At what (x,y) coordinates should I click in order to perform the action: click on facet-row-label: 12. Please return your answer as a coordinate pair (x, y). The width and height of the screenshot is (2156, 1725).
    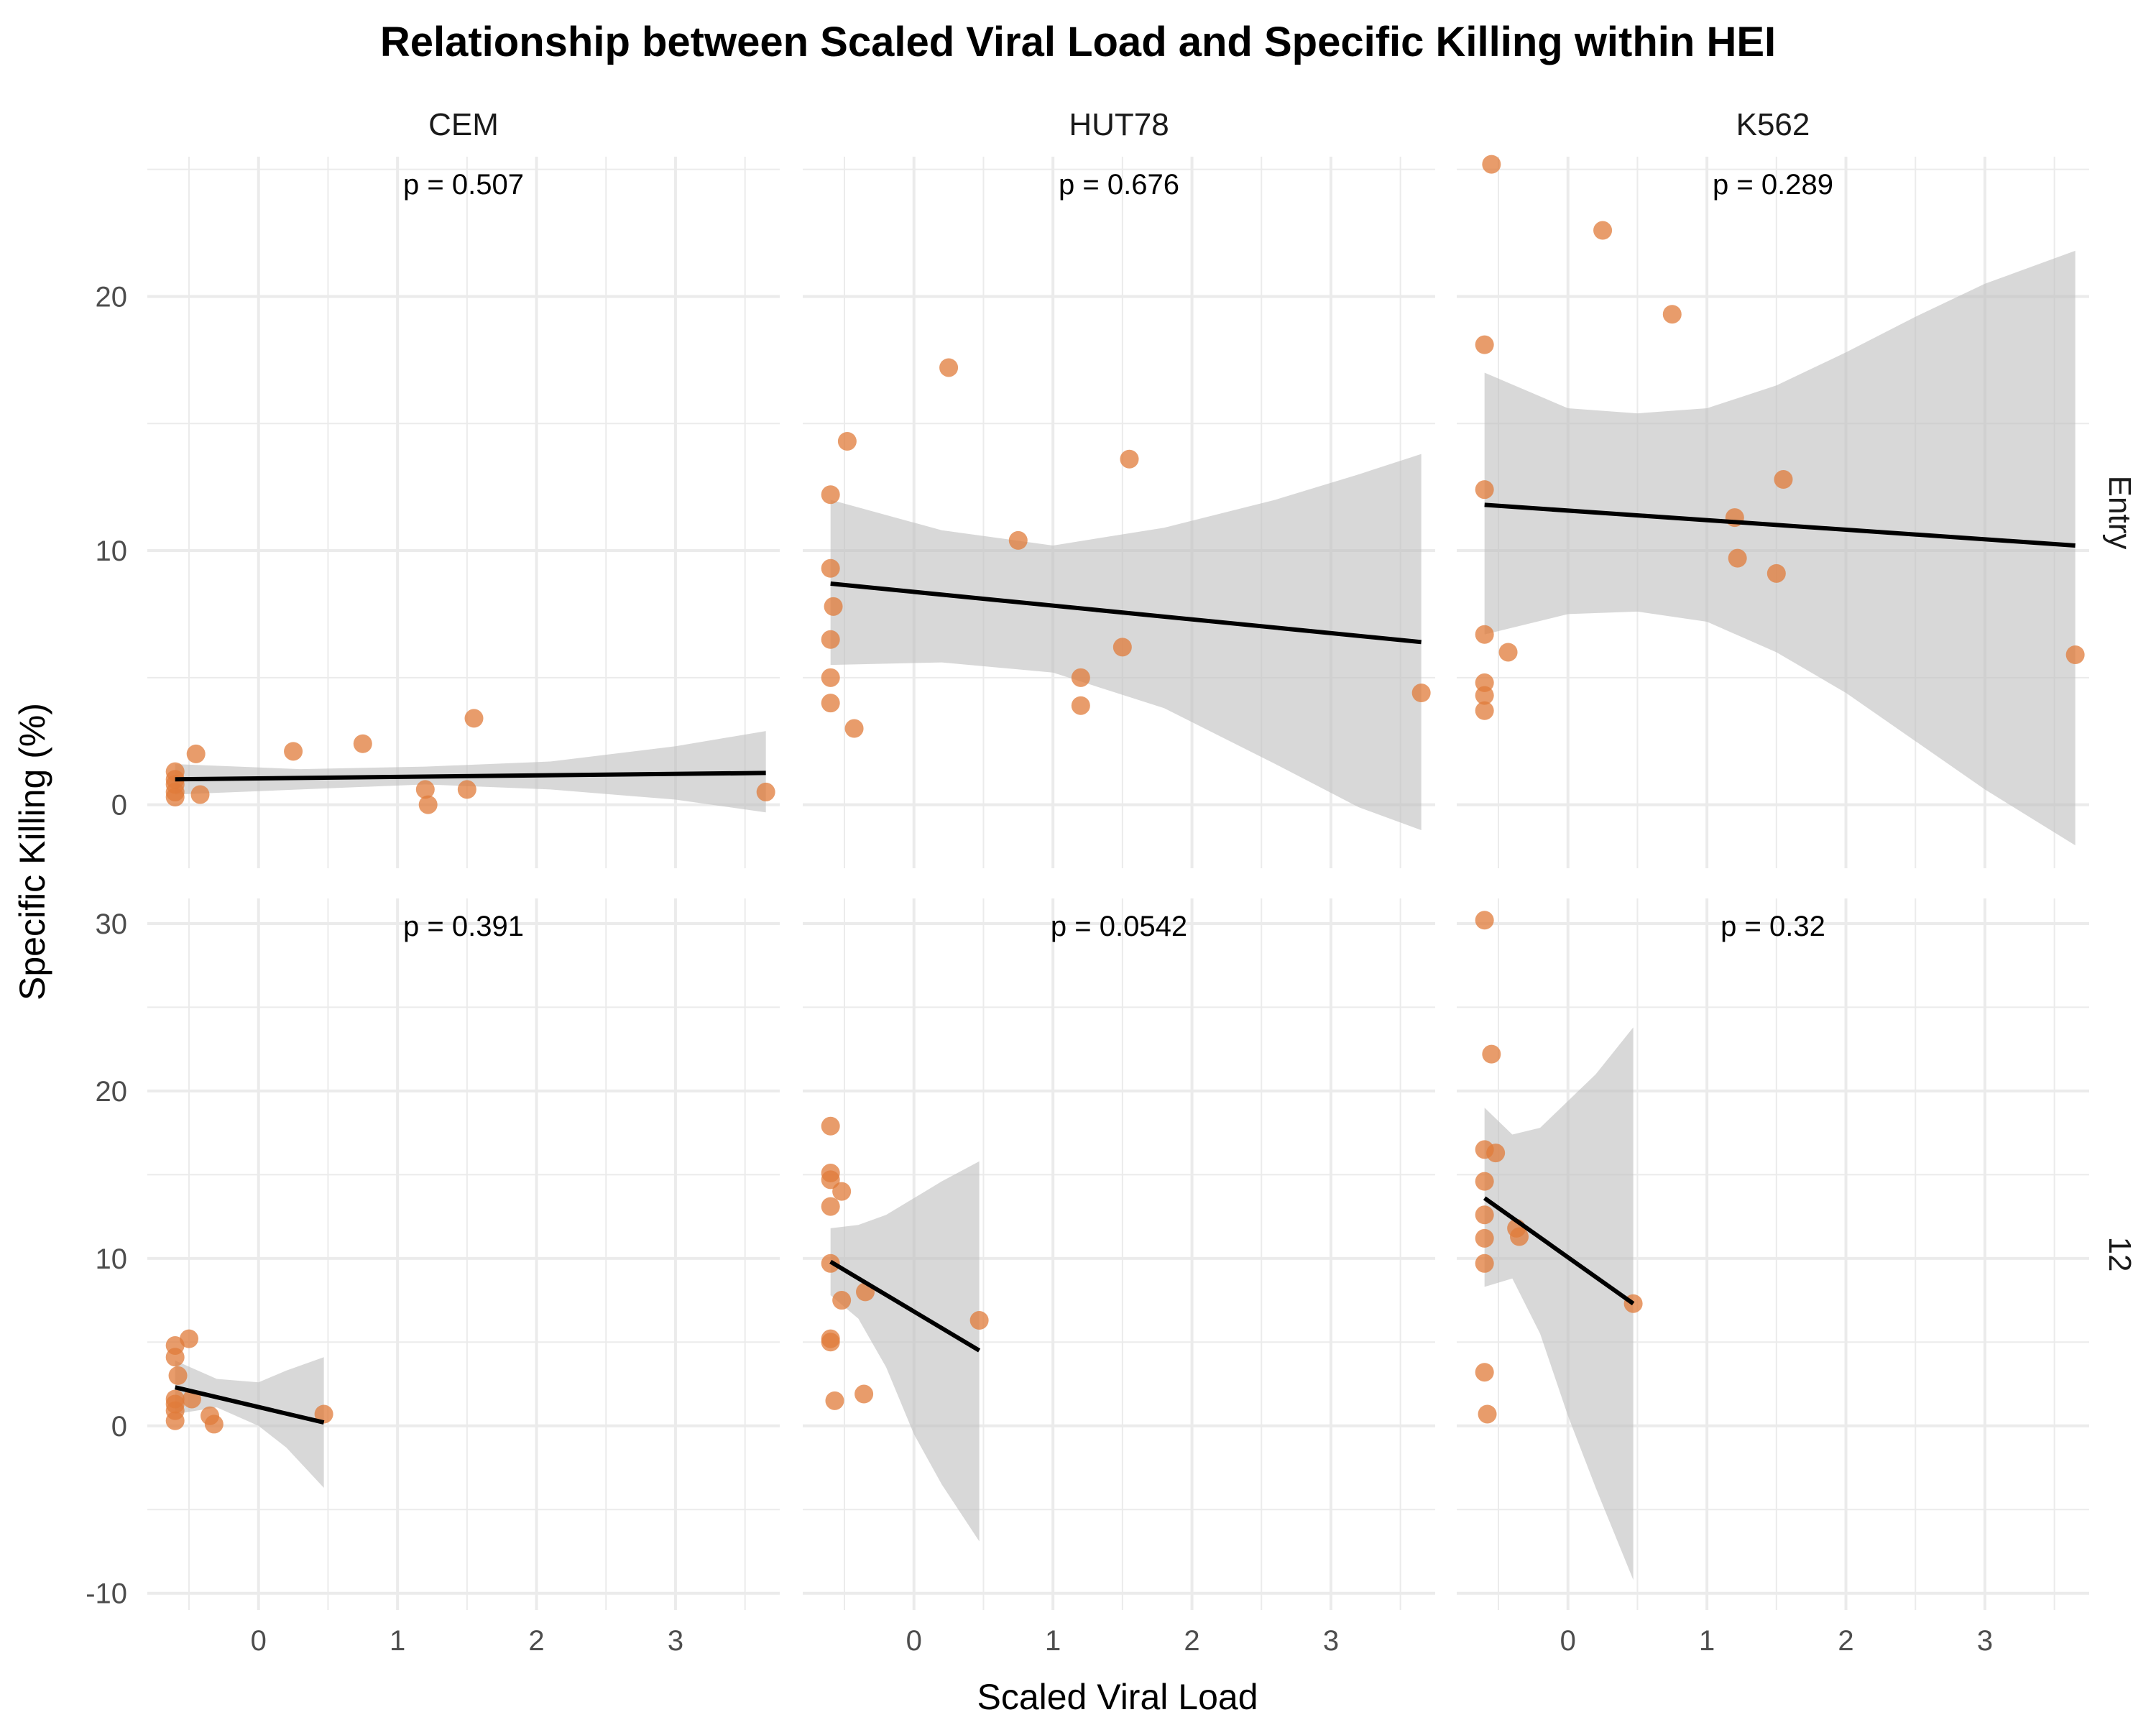
    Looking at the image, I should click on (2119, 1254).